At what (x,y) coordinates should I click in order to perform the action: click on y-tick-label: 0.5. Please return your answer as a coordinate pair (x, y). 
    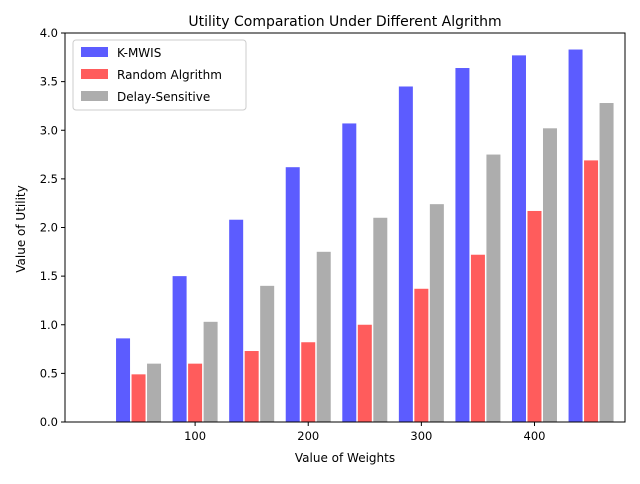
    Looking at the image, I should click on (49, 373).